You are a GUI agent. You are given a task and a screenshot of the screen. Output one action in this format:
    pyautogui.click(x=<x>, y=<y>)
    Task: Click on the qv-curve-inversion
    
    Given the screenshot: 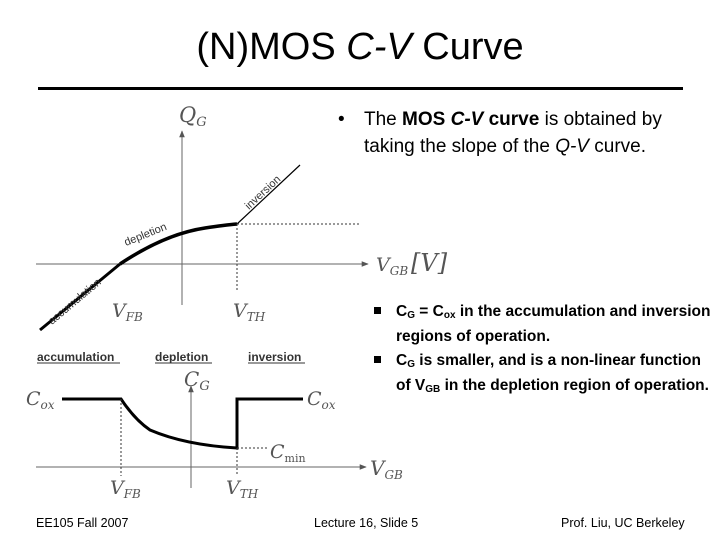 What is the action you would take?
    pyautogui.click(x=268, y=194)
    